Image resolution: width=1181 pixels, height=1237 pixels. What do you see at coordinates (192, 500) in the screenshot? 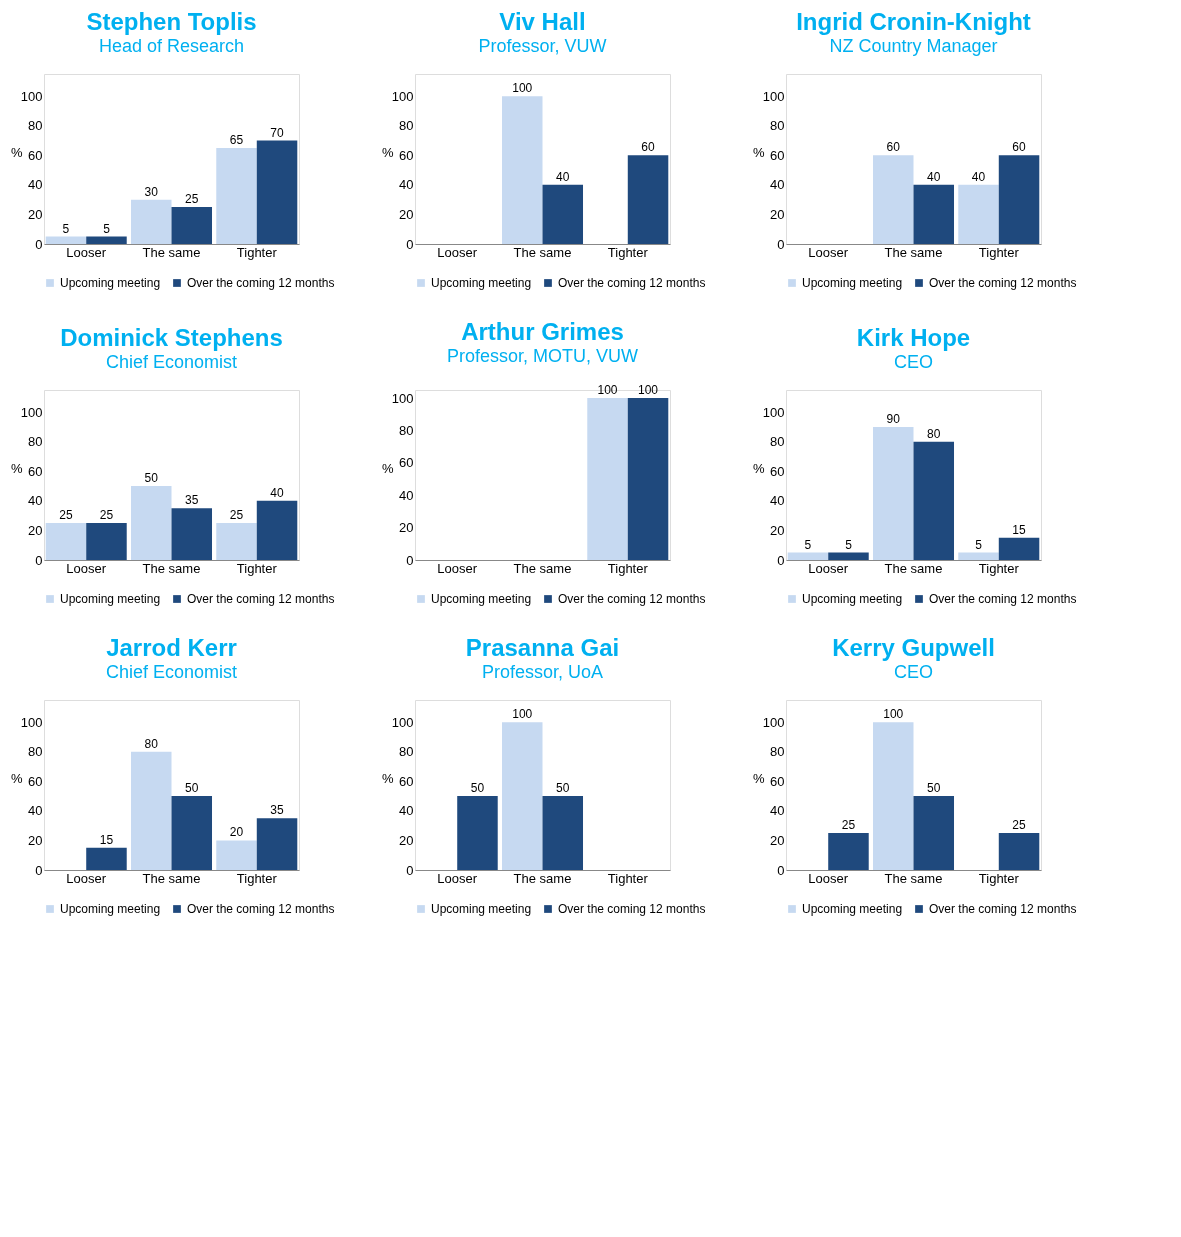
I see `data-label: 35` at bounding box center [192, 500].